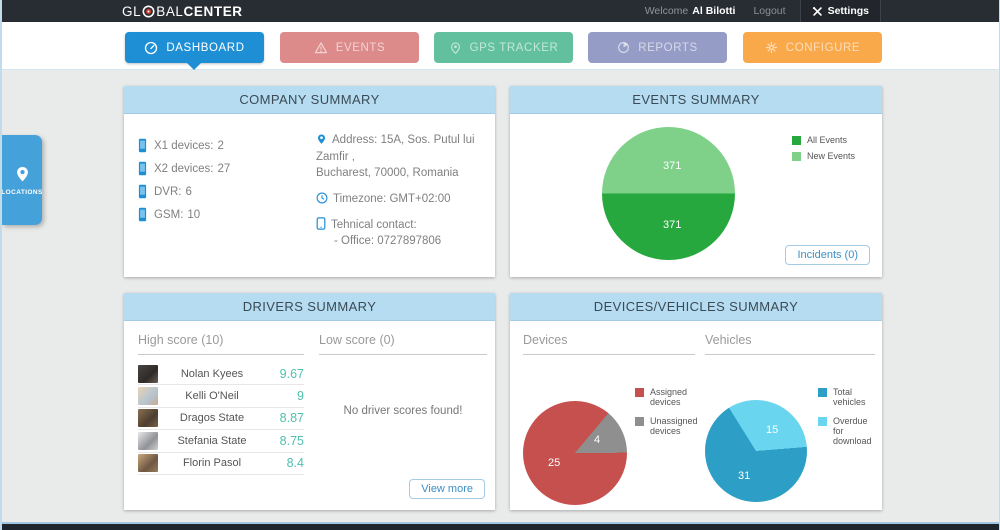 The image size is (1000, 530). What do you see at coordinates (500, 526) in the screenshot?
I see `map-edge-strip` at bounding box center [500, 526].